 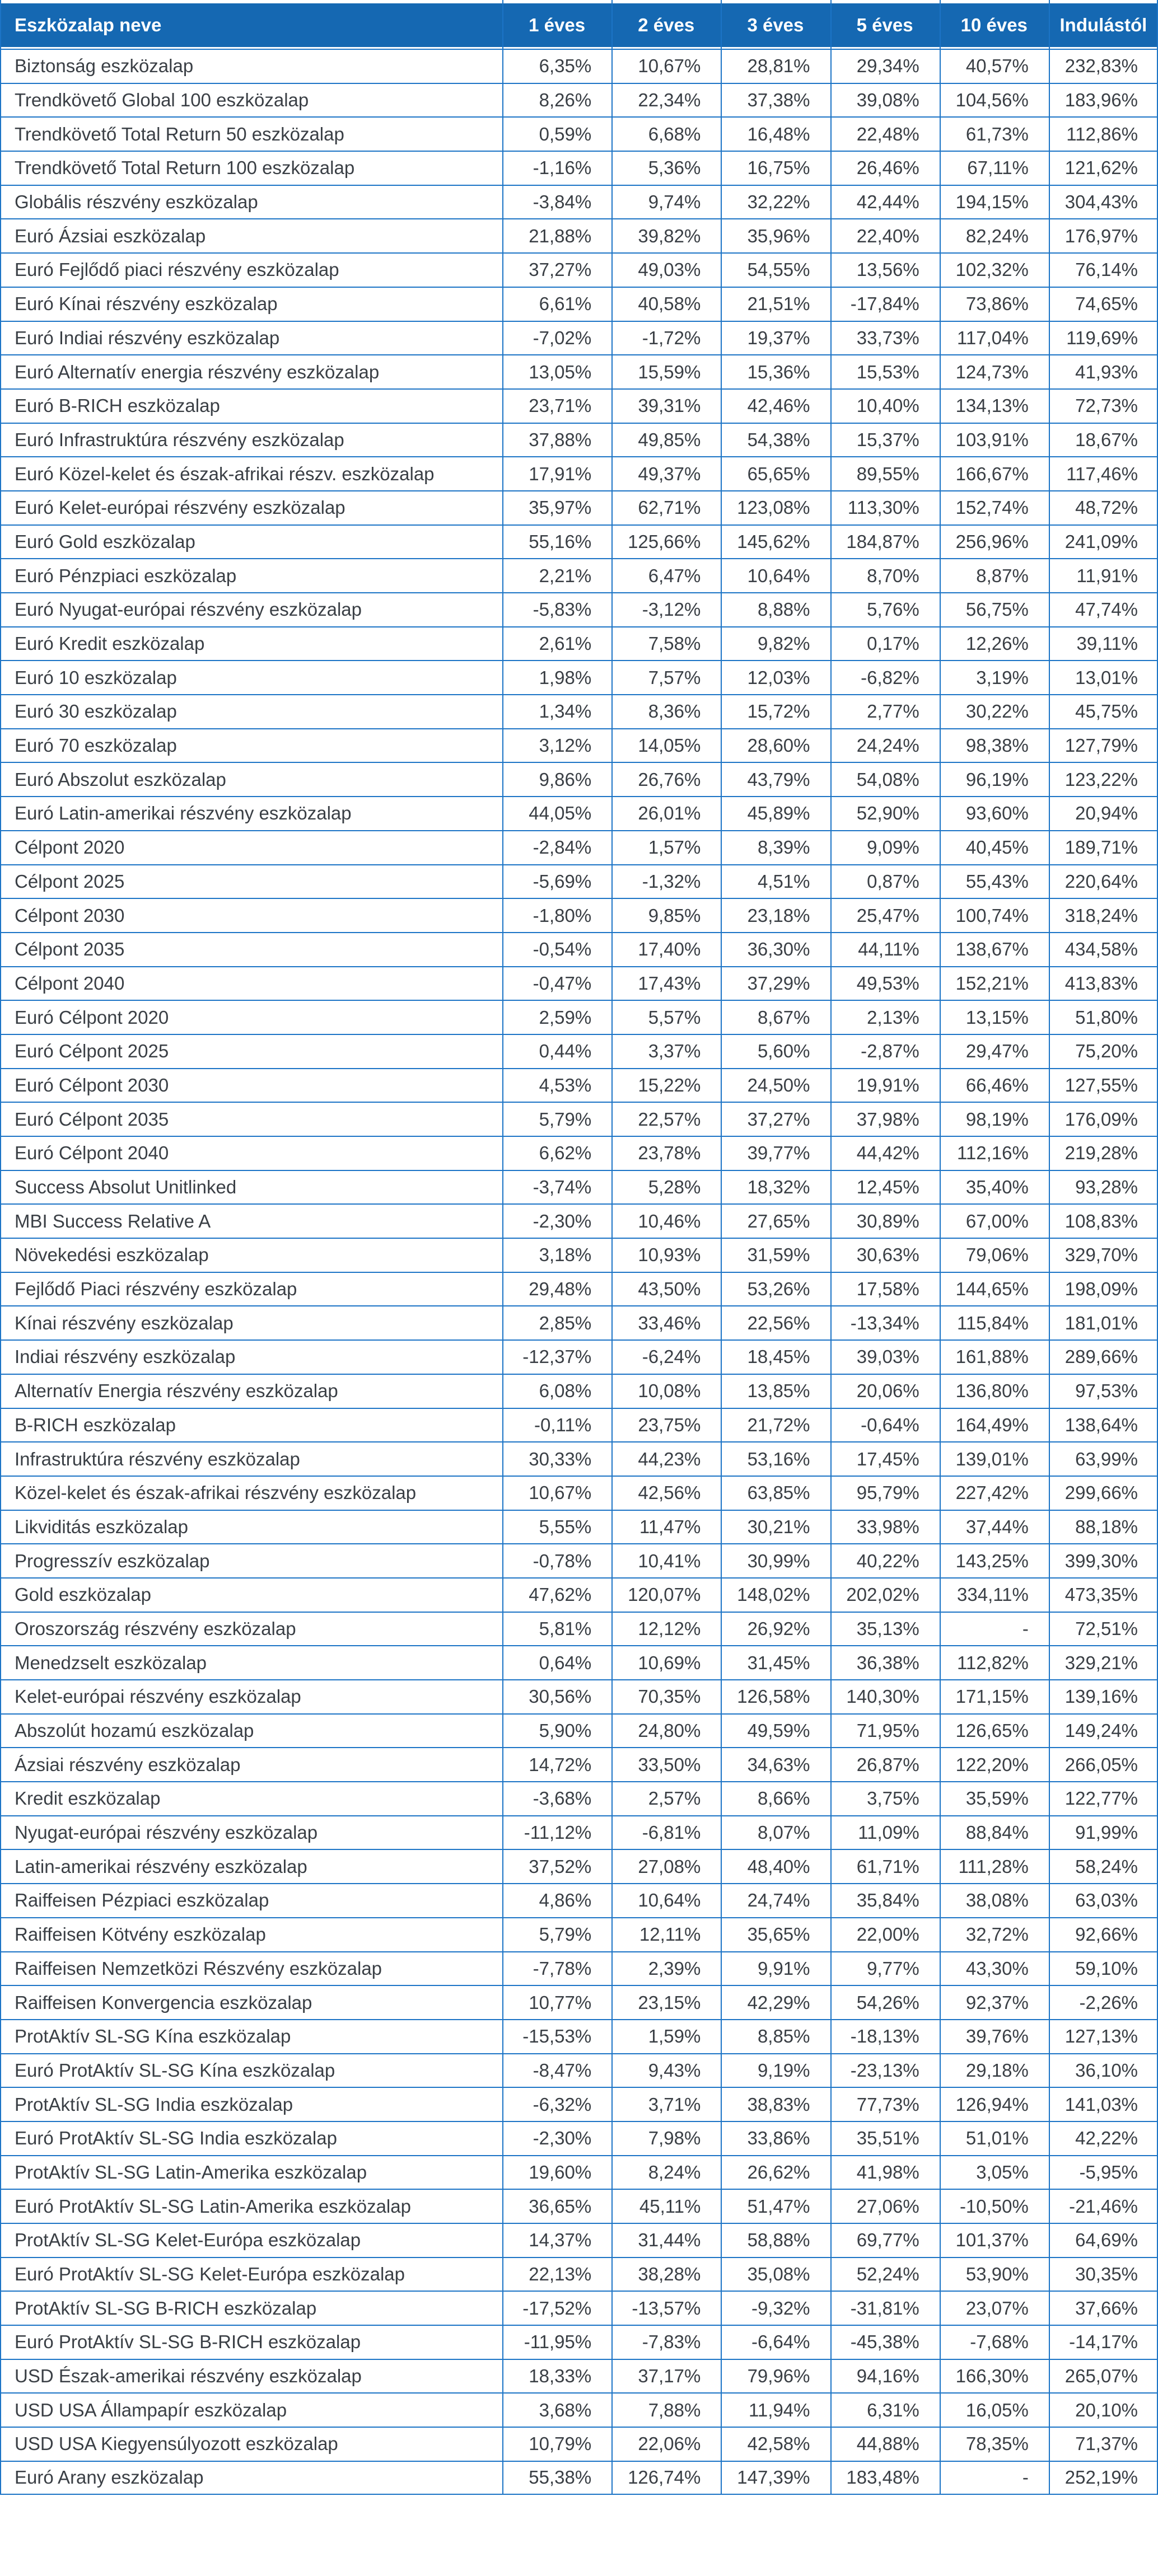 I want to click on return-1y-cell: -11,95%, so click(x=558, y=2342).